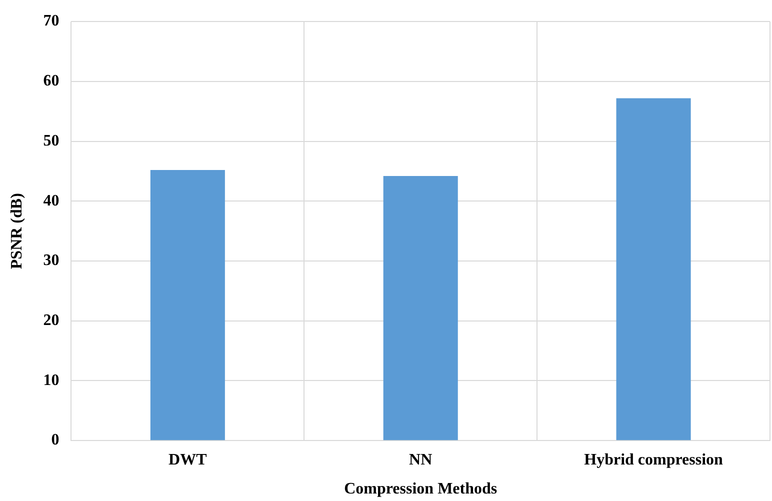  I want to click on y-tick-label: 50, so click(51, 141).